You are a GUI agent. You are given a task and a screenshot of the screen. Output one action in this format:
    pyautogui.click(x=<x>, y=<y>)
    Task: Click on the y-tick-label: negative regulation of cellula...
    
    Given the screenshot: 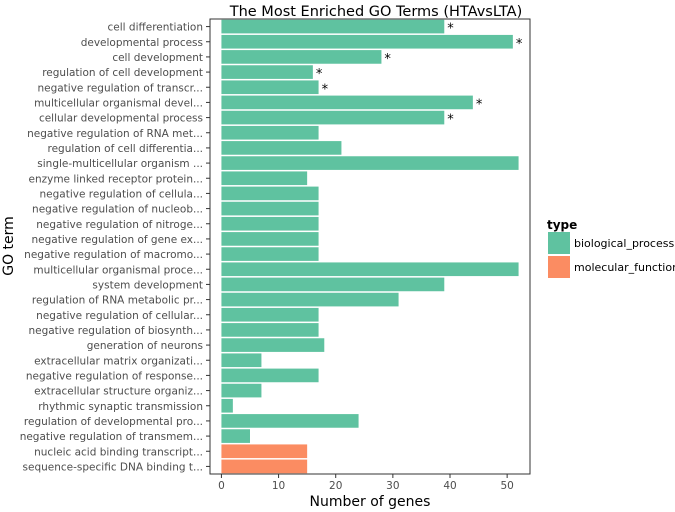 What is the action you would take?
    pyautogui.click(x=121, y=194)
    